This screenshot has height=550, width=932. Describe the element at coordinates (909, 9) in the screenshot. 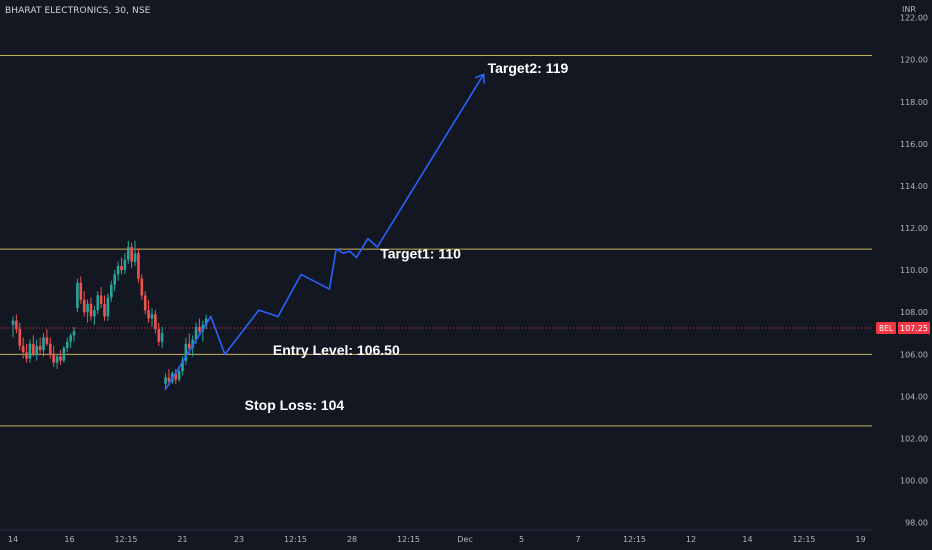

I see `currency-label: INR` at that location.